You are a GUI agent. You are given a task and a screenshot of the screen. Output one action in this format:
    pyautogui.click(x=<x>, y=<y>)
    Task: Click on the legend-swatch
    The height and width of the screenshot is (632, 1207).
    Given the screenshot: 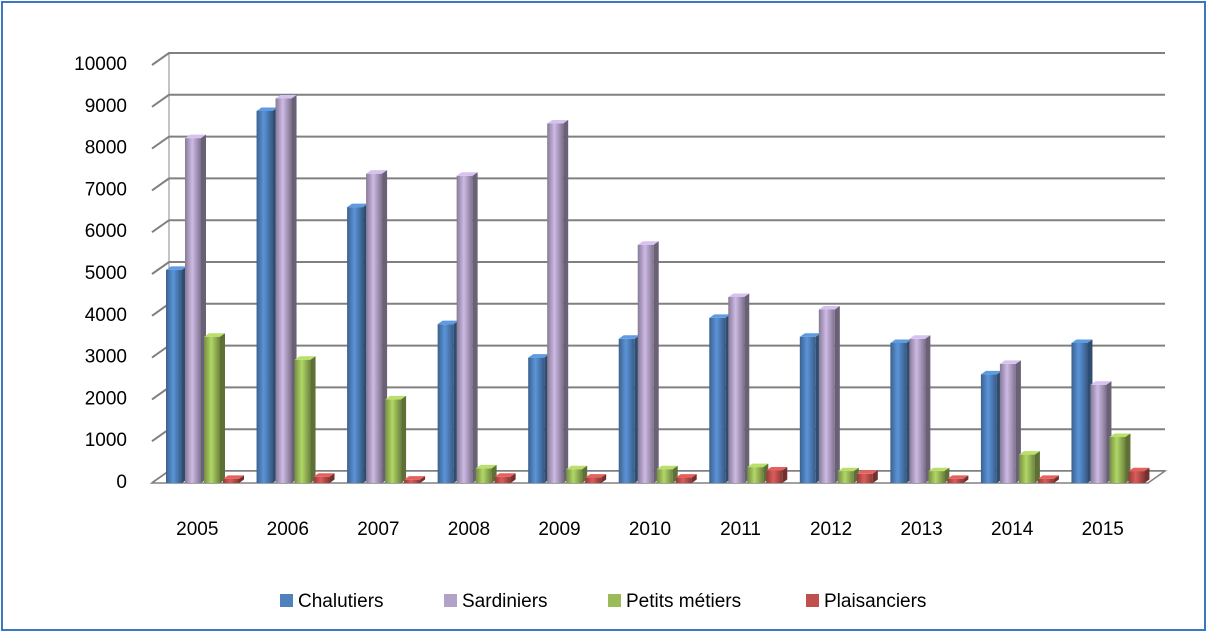 What is the action you would take?
    pyautogui.click(x=286, y=600)
    